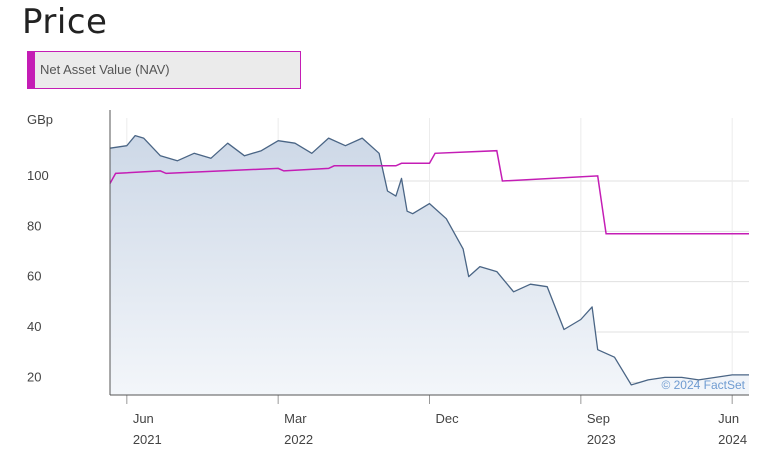  What do you see at coordinates (34, 276) in the screenshot?
I see `y-tick-label: 60` at bounding box center [34, 276].